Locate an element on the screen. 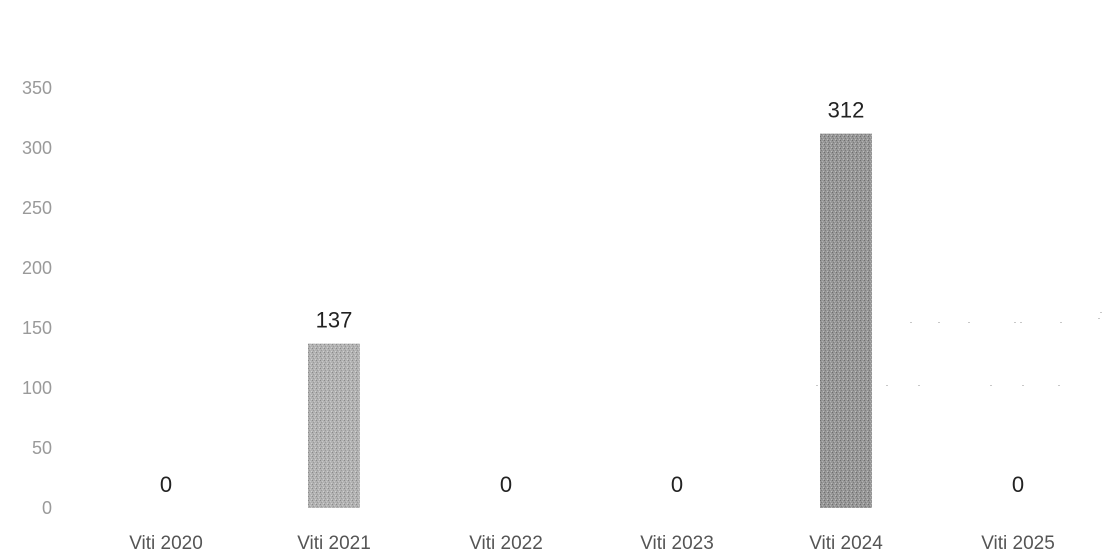  data-label: 312 is located at coordinates (846, 110).